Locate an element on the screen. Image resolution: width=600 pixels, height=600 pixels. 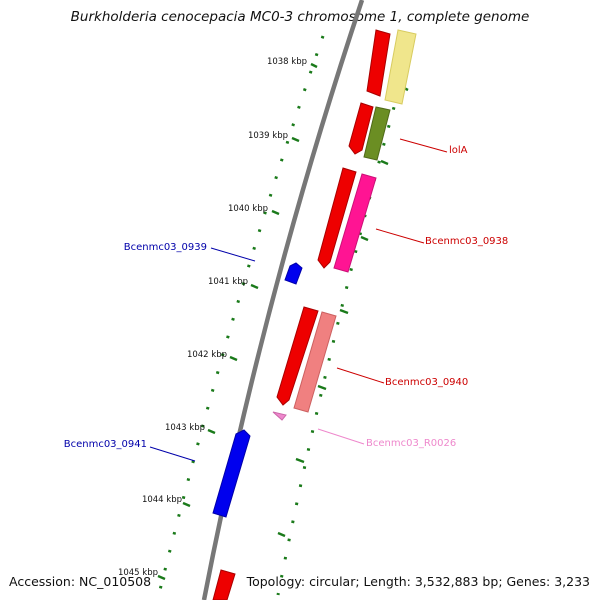
length-label: Length is located at coordinates (389, 581).